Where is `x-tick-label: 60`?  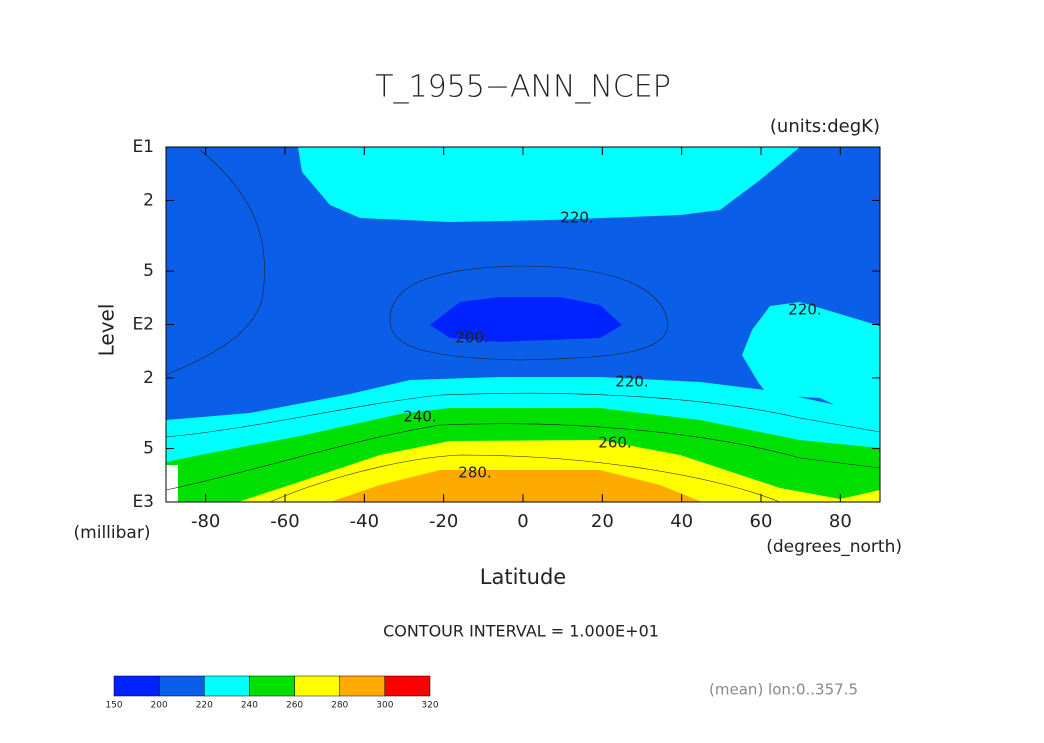
x-tick-label: 60 is located at coordinates (761, 521).